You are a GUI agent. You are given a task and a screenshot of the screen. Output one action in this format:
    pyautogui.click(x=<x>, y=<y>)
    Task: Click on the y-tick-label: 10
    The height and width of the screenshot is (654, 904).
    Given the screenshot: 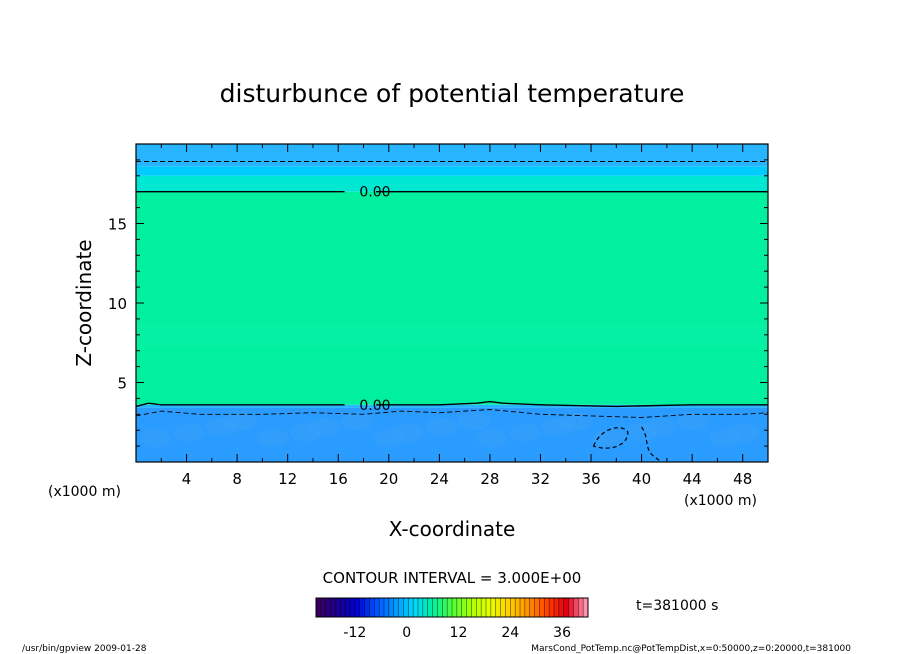 What is the action you would take?
    pyautogui.click(x=117, y=304)
    